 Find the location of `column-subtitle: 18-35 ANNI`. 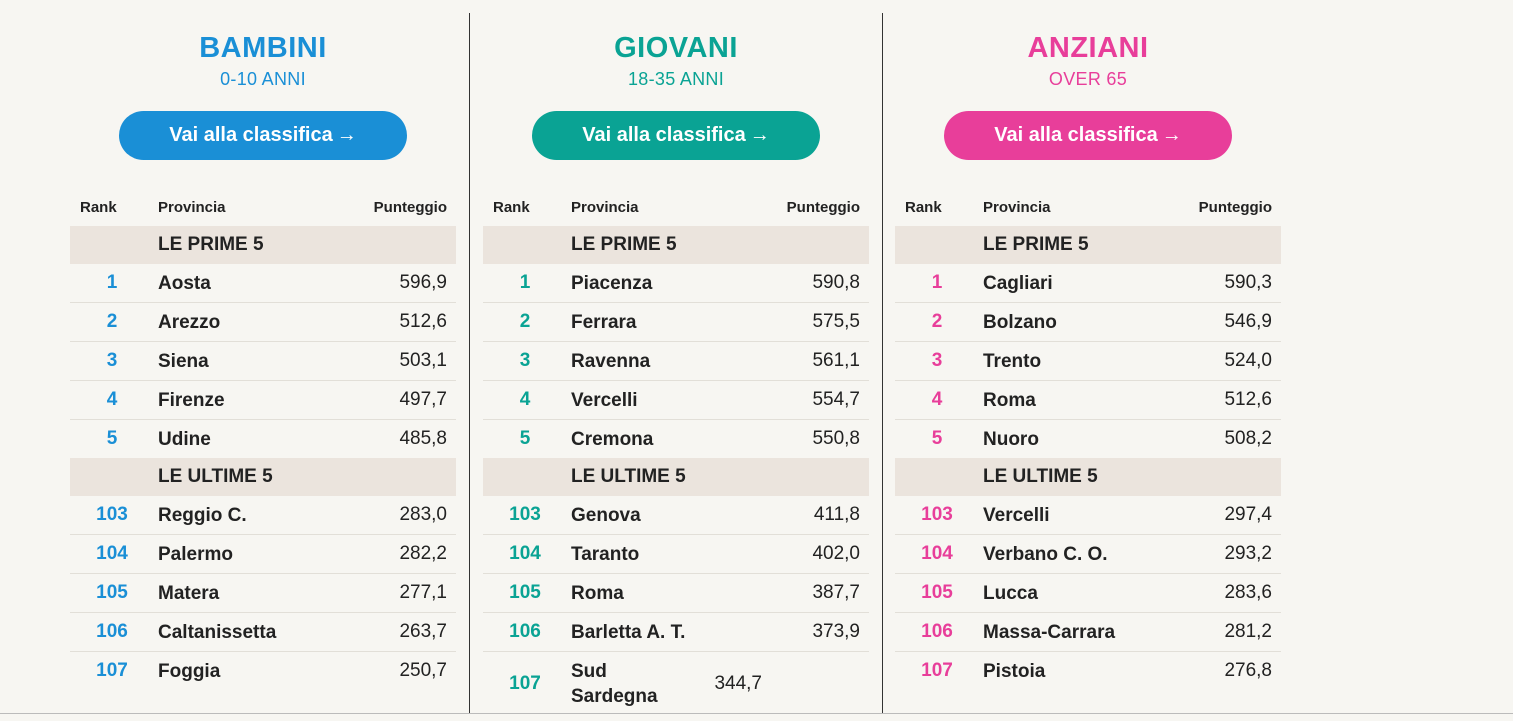

column-subtitle: 18-35 ANNI is located at coordinates (676, 79).